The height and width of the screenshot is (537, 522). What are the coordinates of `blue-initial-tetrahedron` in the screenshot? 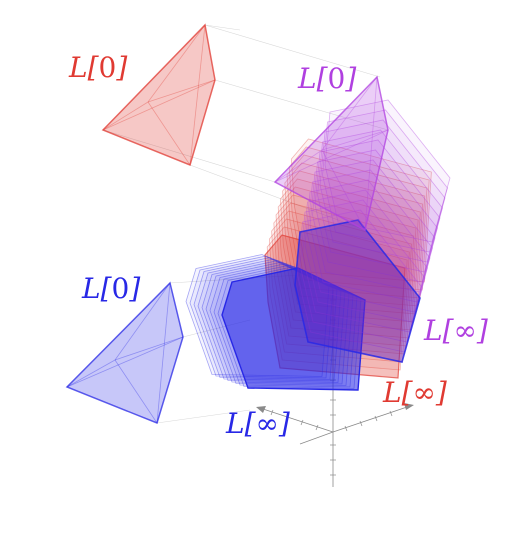 It's located at (124, 353).